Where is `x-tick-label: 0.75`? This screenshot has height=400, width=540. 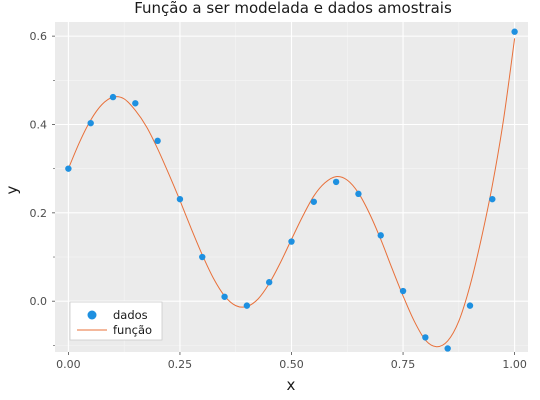 x-tick-label: 0.75 is located at coordinates (403, 364).